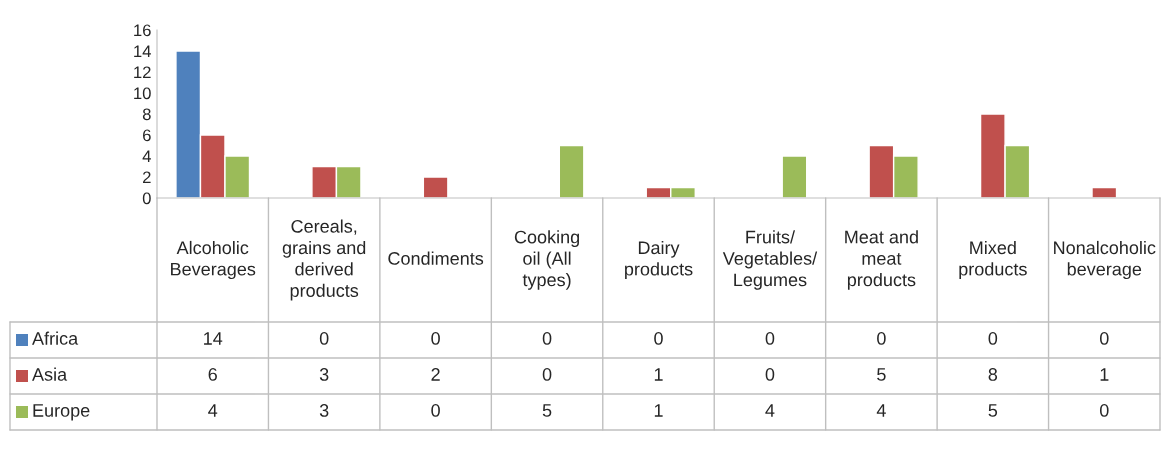 This screenshot has height=450, width=1176. I want to click on x-tick-label: Mixed products, so click(993, 260).